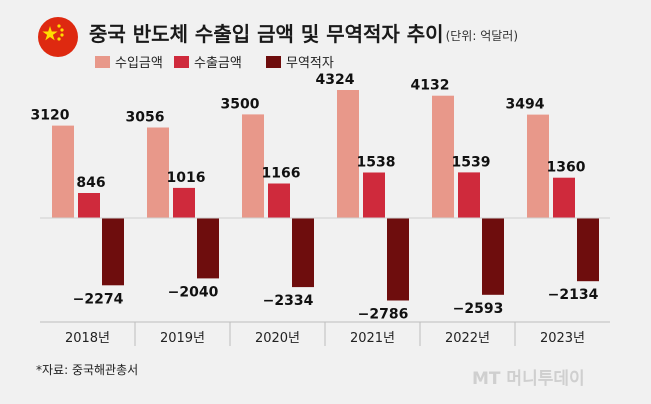 The width and height of the screenshot is (651, 404). Describe the element at coordinates (182, 338) in the screenshot. I see `x-tick-label-2019년: 2019년` at that location.